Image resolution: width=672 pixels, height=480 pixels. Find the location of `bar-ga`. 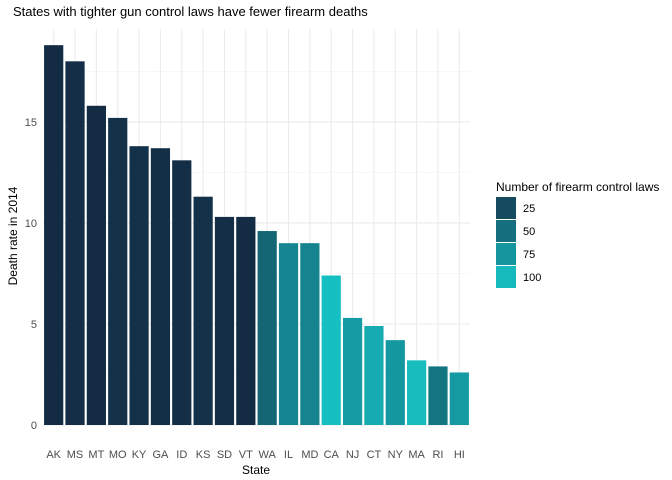

bar-ga is located at coordinates (160, 286).